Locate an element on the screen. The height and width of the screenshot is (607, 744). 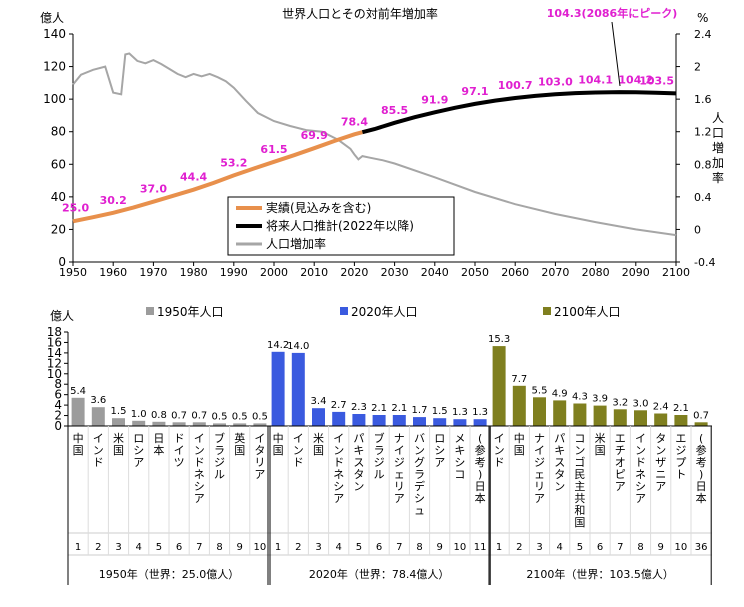
category-label: ロシア is located at coordinates (439, 450).